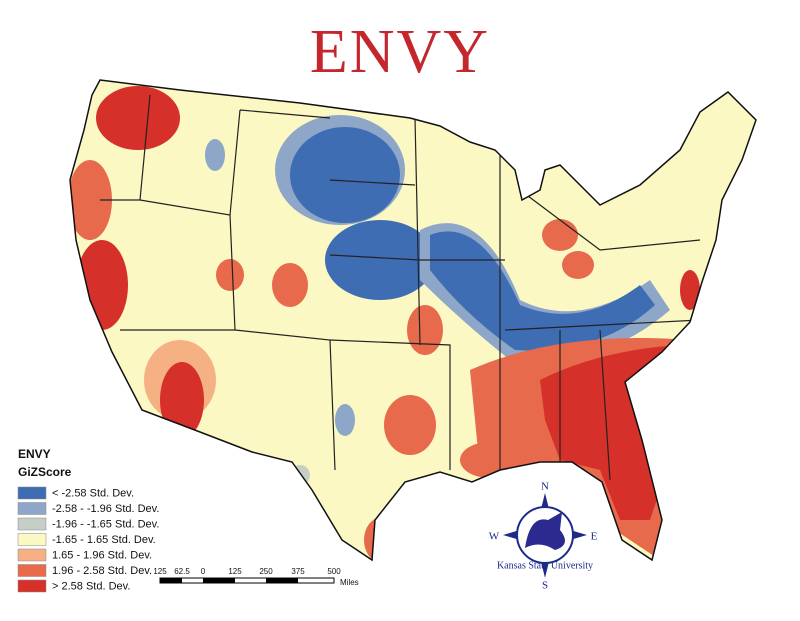 The width and height of the screenshot is (800, 621). What do you see at coordinates (247, 580) in the screenshot?
I see `scale-frame` at bounding box center [247, 580].